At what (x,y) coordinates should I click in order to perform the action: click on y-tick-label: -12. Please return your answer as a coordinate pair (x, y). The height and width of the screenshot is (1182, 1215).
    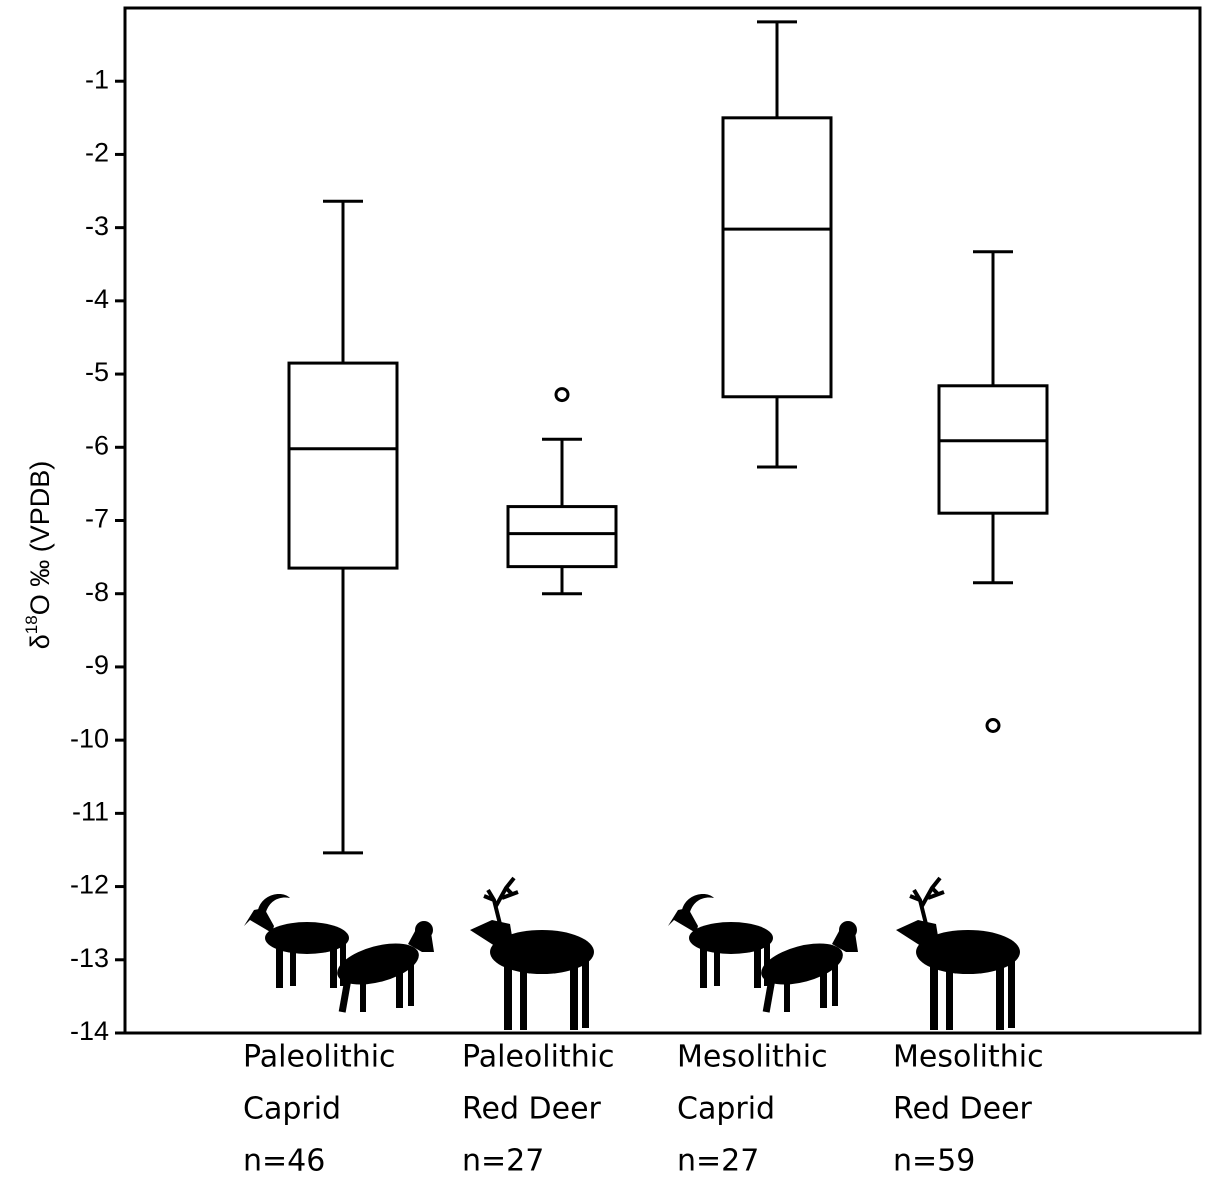
    Looking at the image, I should click on (89, 885).